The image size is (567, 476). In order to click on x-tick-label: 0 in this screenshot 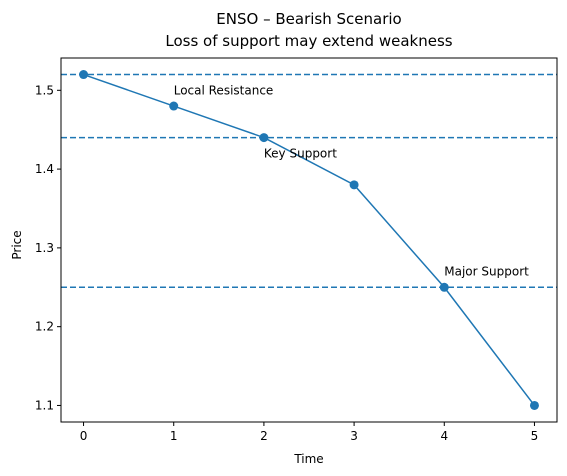, I will do `click(84, 436)`.